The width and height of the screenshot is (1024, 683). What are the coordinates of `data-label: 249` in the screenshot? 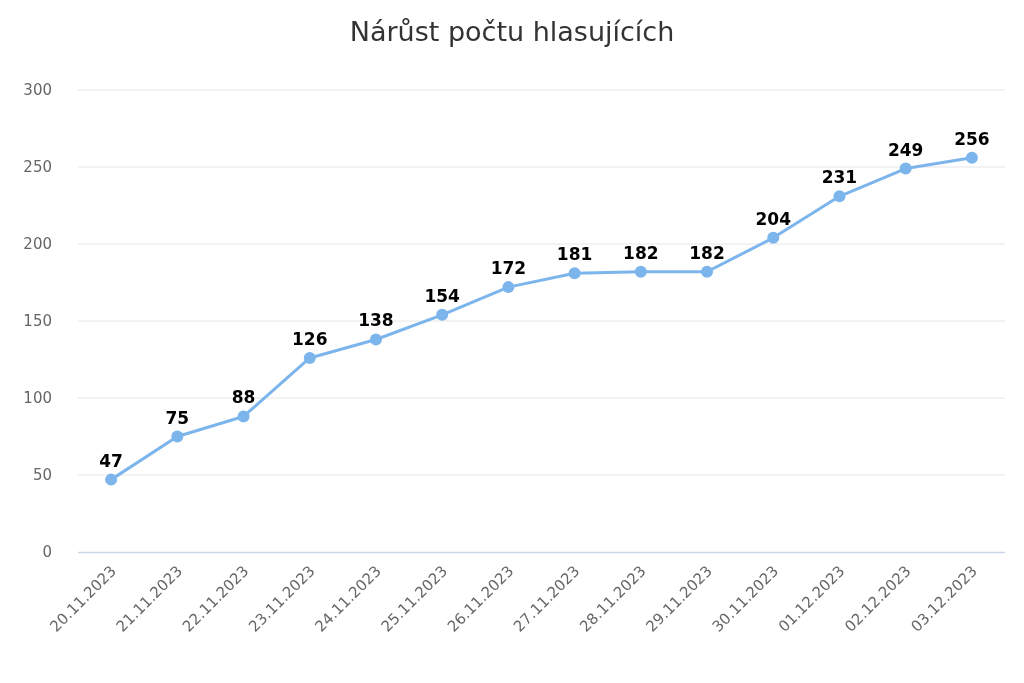 It's located at (905, 149).